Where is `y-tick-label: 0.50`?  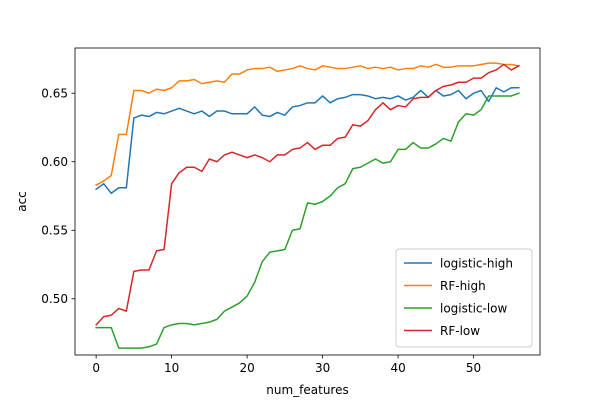
y-tick-label: 0.50 is located at coordinates (54, 299).